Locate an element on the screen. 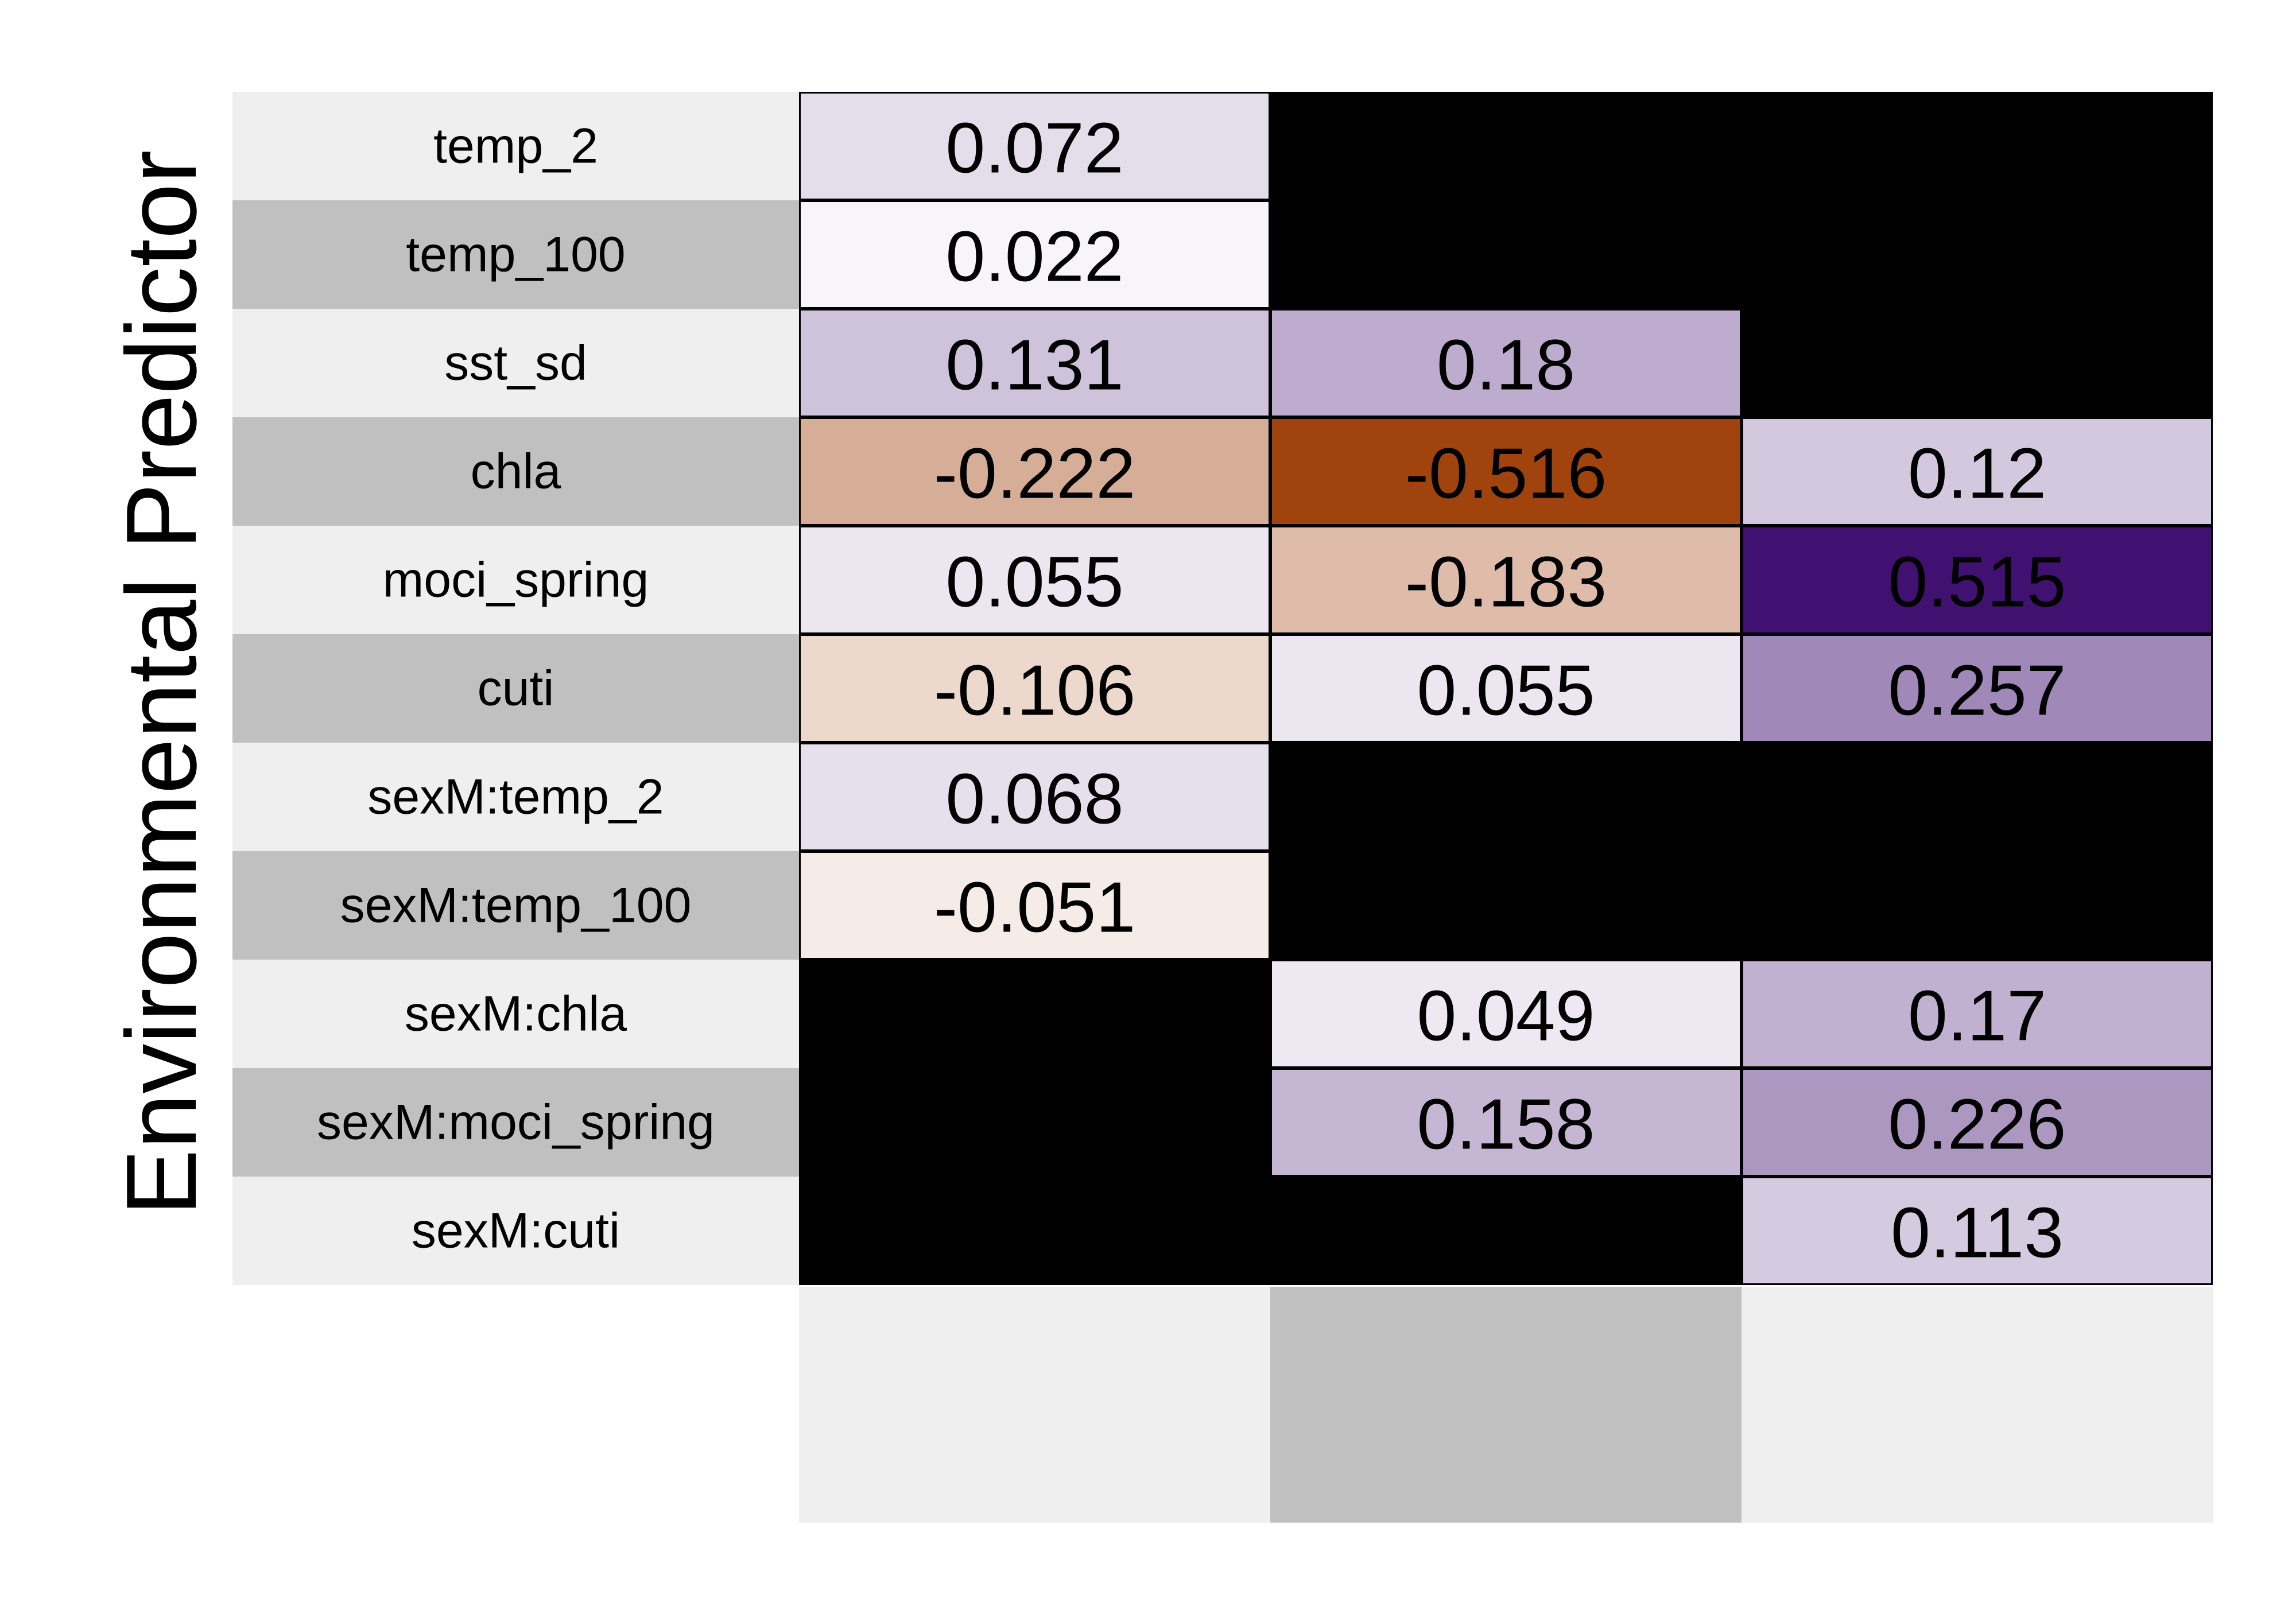 This screenshot has width=2296, height=1607. cell-value-label: 0.072 is located at coordinates (1034, 148).